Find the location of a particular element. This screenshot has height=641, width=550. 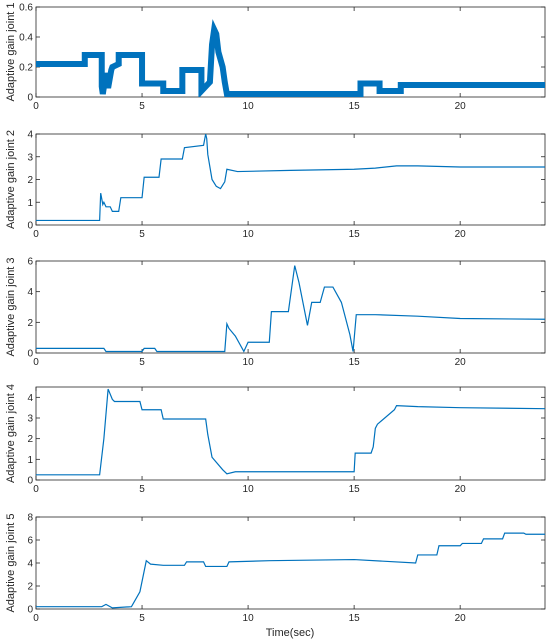

y-tick-label: 0.6 is located at coordinates (26, 8).